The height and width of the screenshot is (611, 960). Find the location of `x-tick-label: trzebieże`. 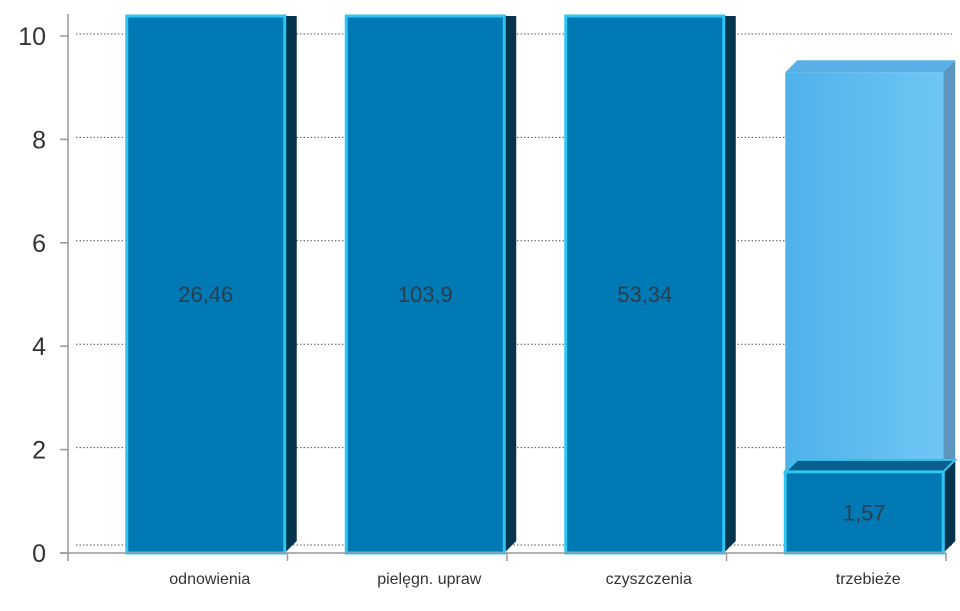

x-tick-label: trzebieże is located at coordinates (868, 579).